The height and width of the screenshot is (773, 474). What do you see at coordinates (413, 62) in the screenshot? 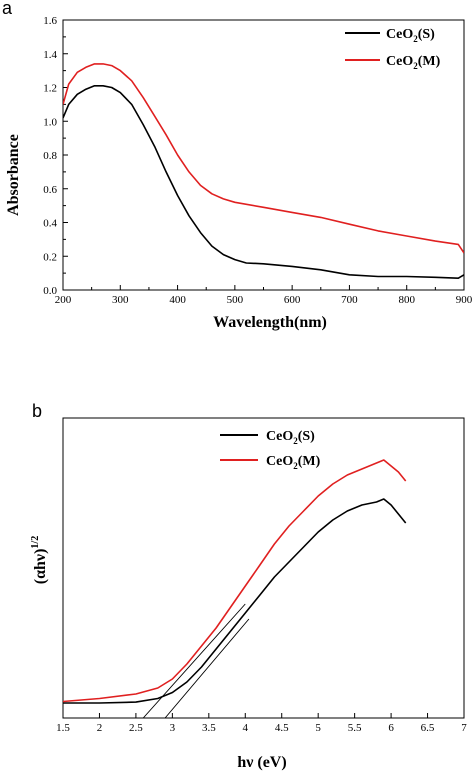
I see `panel-a-legend-label-2: CeO2(M)` at bounding box center [413, 62].